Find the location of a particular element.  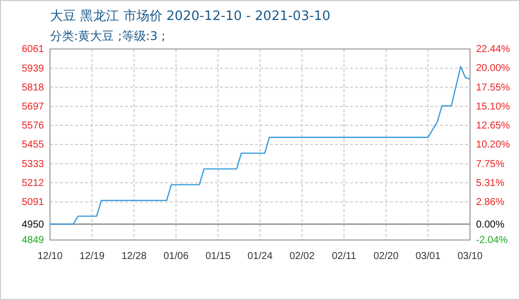

x-tick-label: 02/11 is located at coordinates (344, 256).